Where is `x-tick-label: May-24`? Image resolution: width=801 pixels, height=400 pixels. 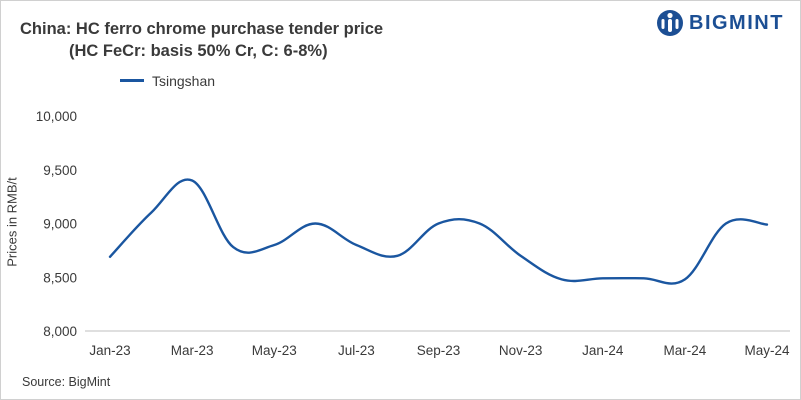
x-tick-label: May-24 is located at coordinates (767, 350).